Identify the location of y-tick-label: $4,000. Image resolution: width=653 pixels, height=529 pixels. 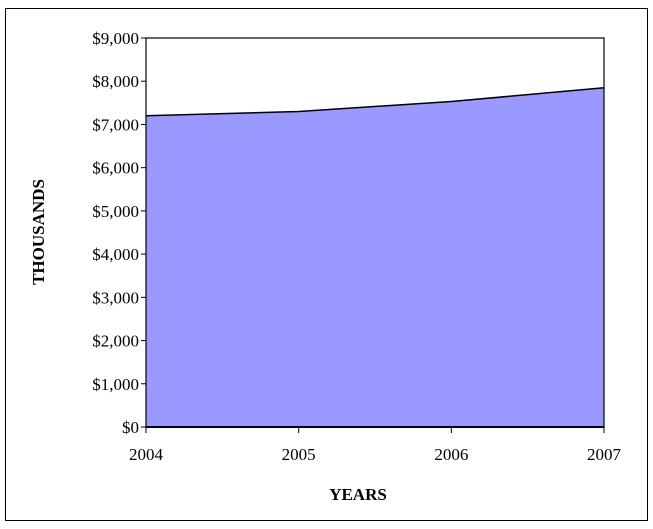
(115, 254).